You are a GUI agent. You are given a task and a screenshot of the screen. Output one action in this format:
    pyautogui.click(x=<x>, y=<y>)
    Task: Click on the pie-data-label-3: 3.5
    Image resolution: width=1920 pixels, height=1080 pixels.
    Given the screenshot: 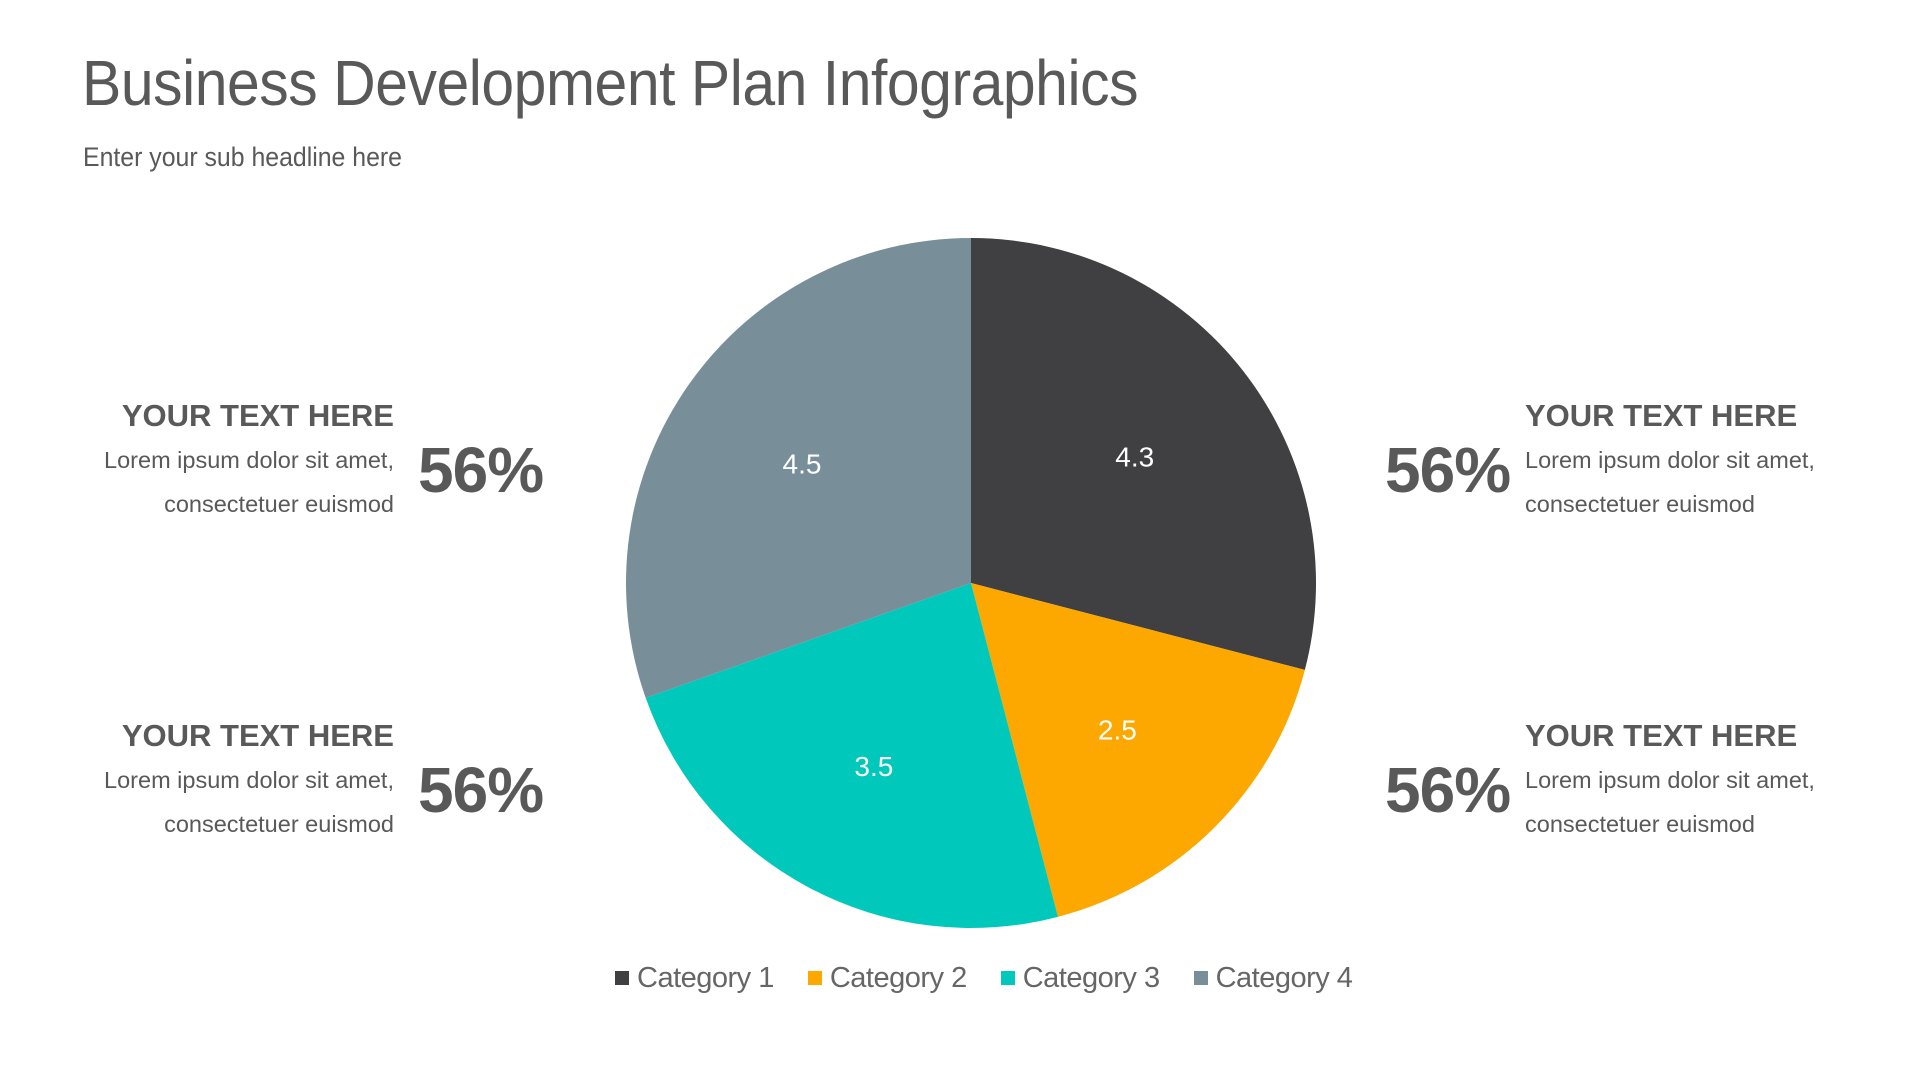 What is the action you would take?
    pyautogui.click(x=873, y=766)
    